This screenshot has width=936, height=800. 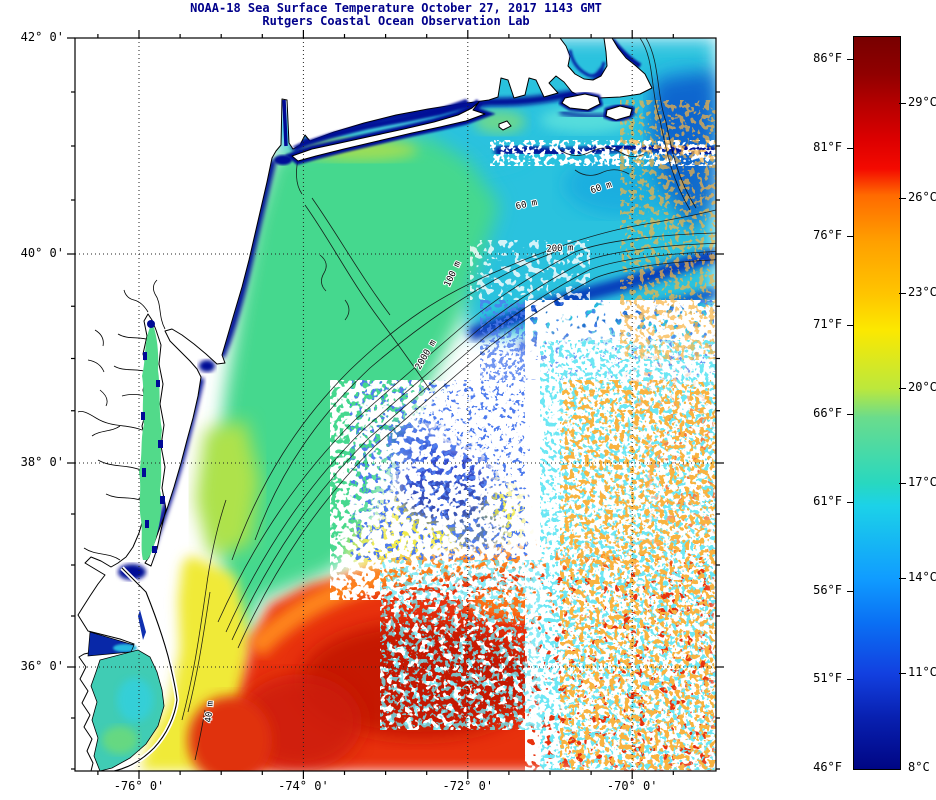 What do you see at coordinates (505, 125) in the screenshot?
I see `block-island` at bounding box center [505, 125].